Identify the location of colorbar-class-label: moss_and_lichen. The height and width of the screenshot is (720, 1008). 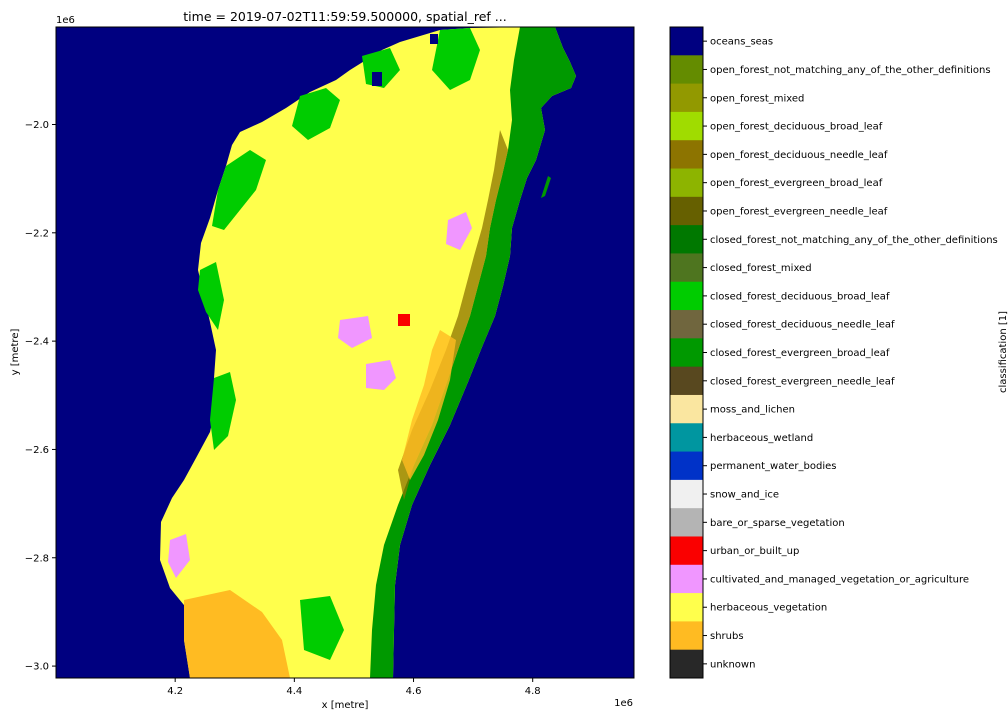
(752, 410).